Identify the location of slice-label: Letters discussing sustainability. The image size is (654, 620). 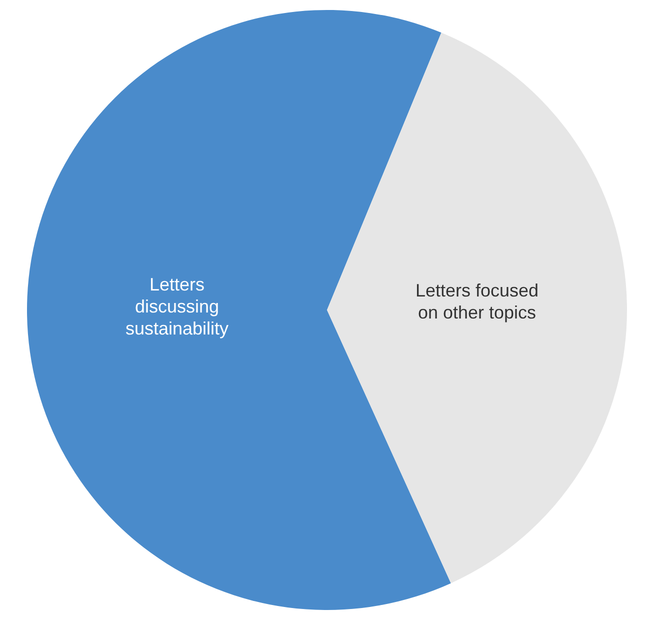
(177, 306).